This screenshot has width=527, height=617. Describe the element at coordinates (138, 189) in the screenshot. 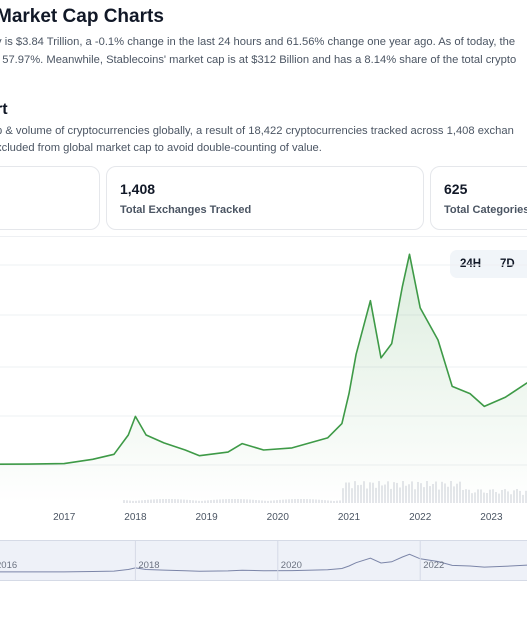

I see `exchanges-count: 1,408` at that location.